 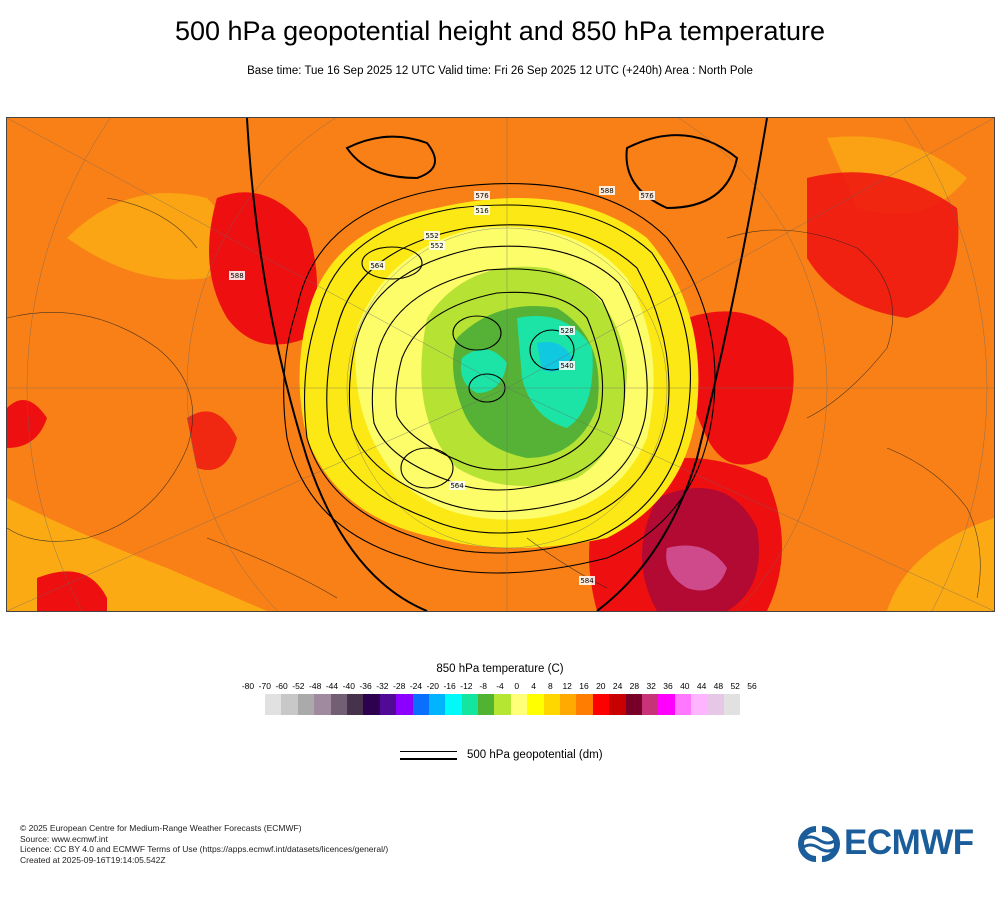 What do you see at coordinates (584, 686) in the screenshot?
I see `colorbar-tick-label: 16` at bounding box center [584, 686].